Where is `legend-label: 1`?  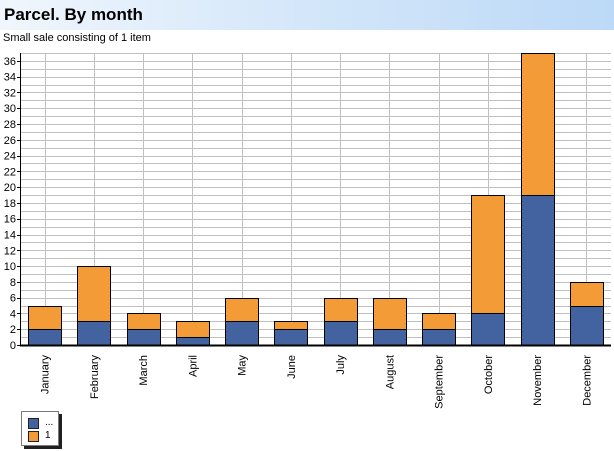 legend-label: 1 is located at coordinates (48, 435).